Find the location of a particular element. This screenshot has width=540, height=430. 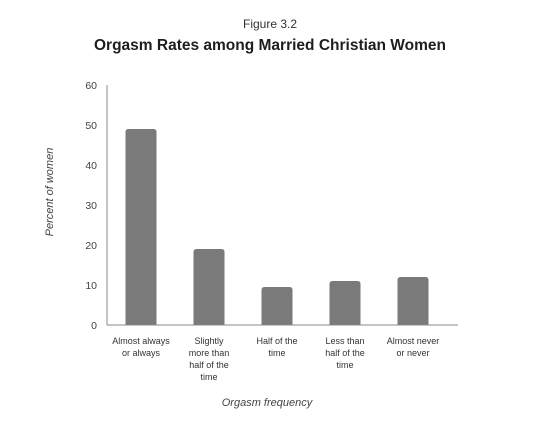

x-tick-label: Half of the time is located at coordinates (276, 347).